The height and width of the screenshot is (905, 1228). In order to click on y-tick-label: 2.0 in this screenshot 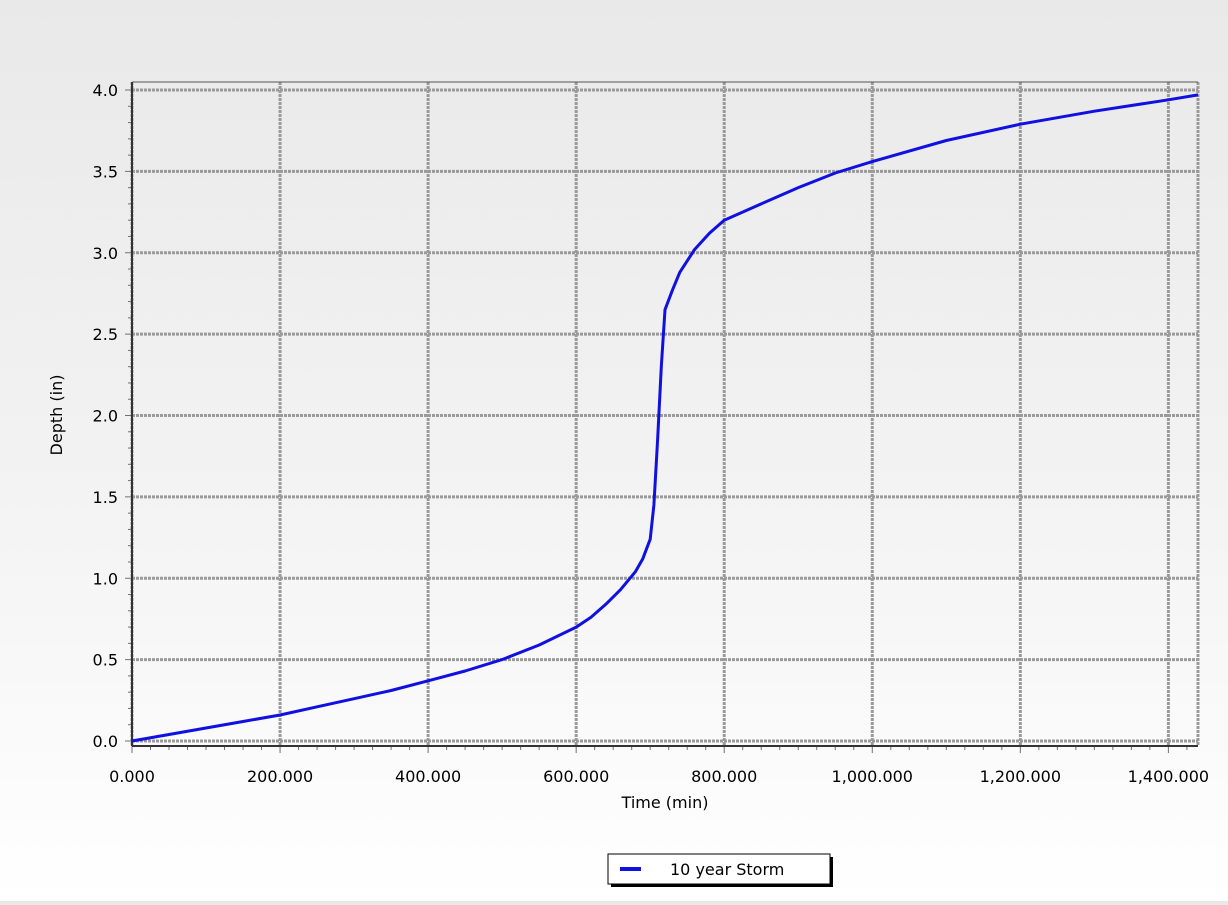, I will do `click(105, 416)`.